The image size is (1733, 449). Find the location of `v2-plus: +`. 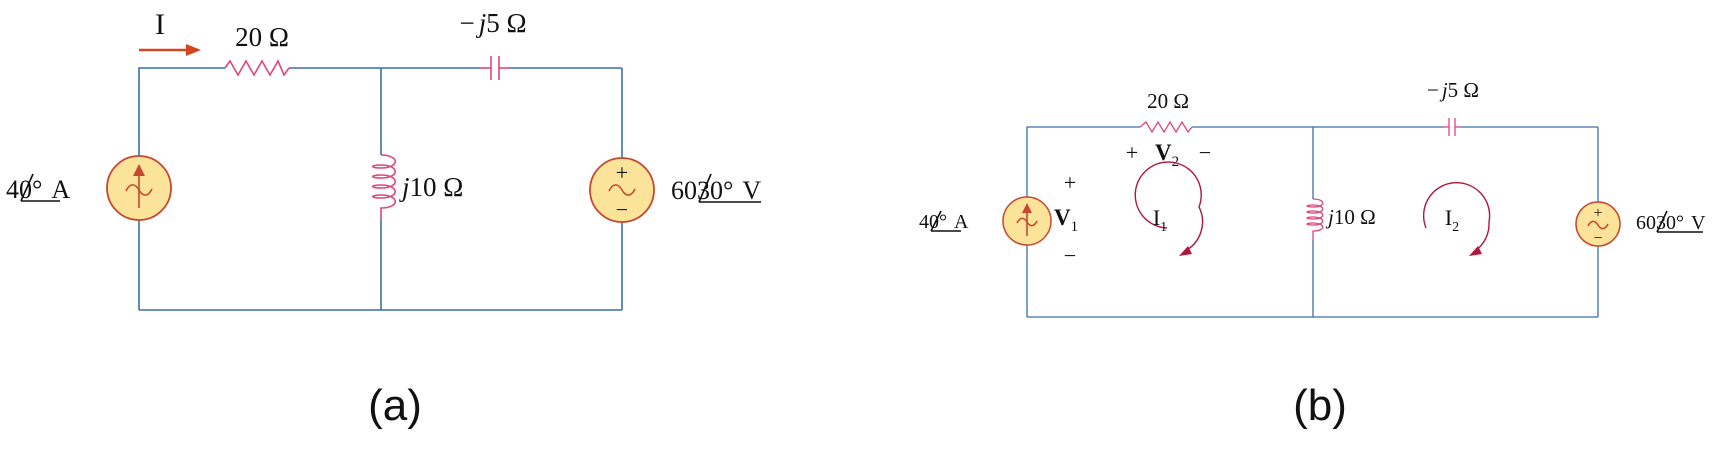

v2-plus: + is located at coordinates (1132, 152).